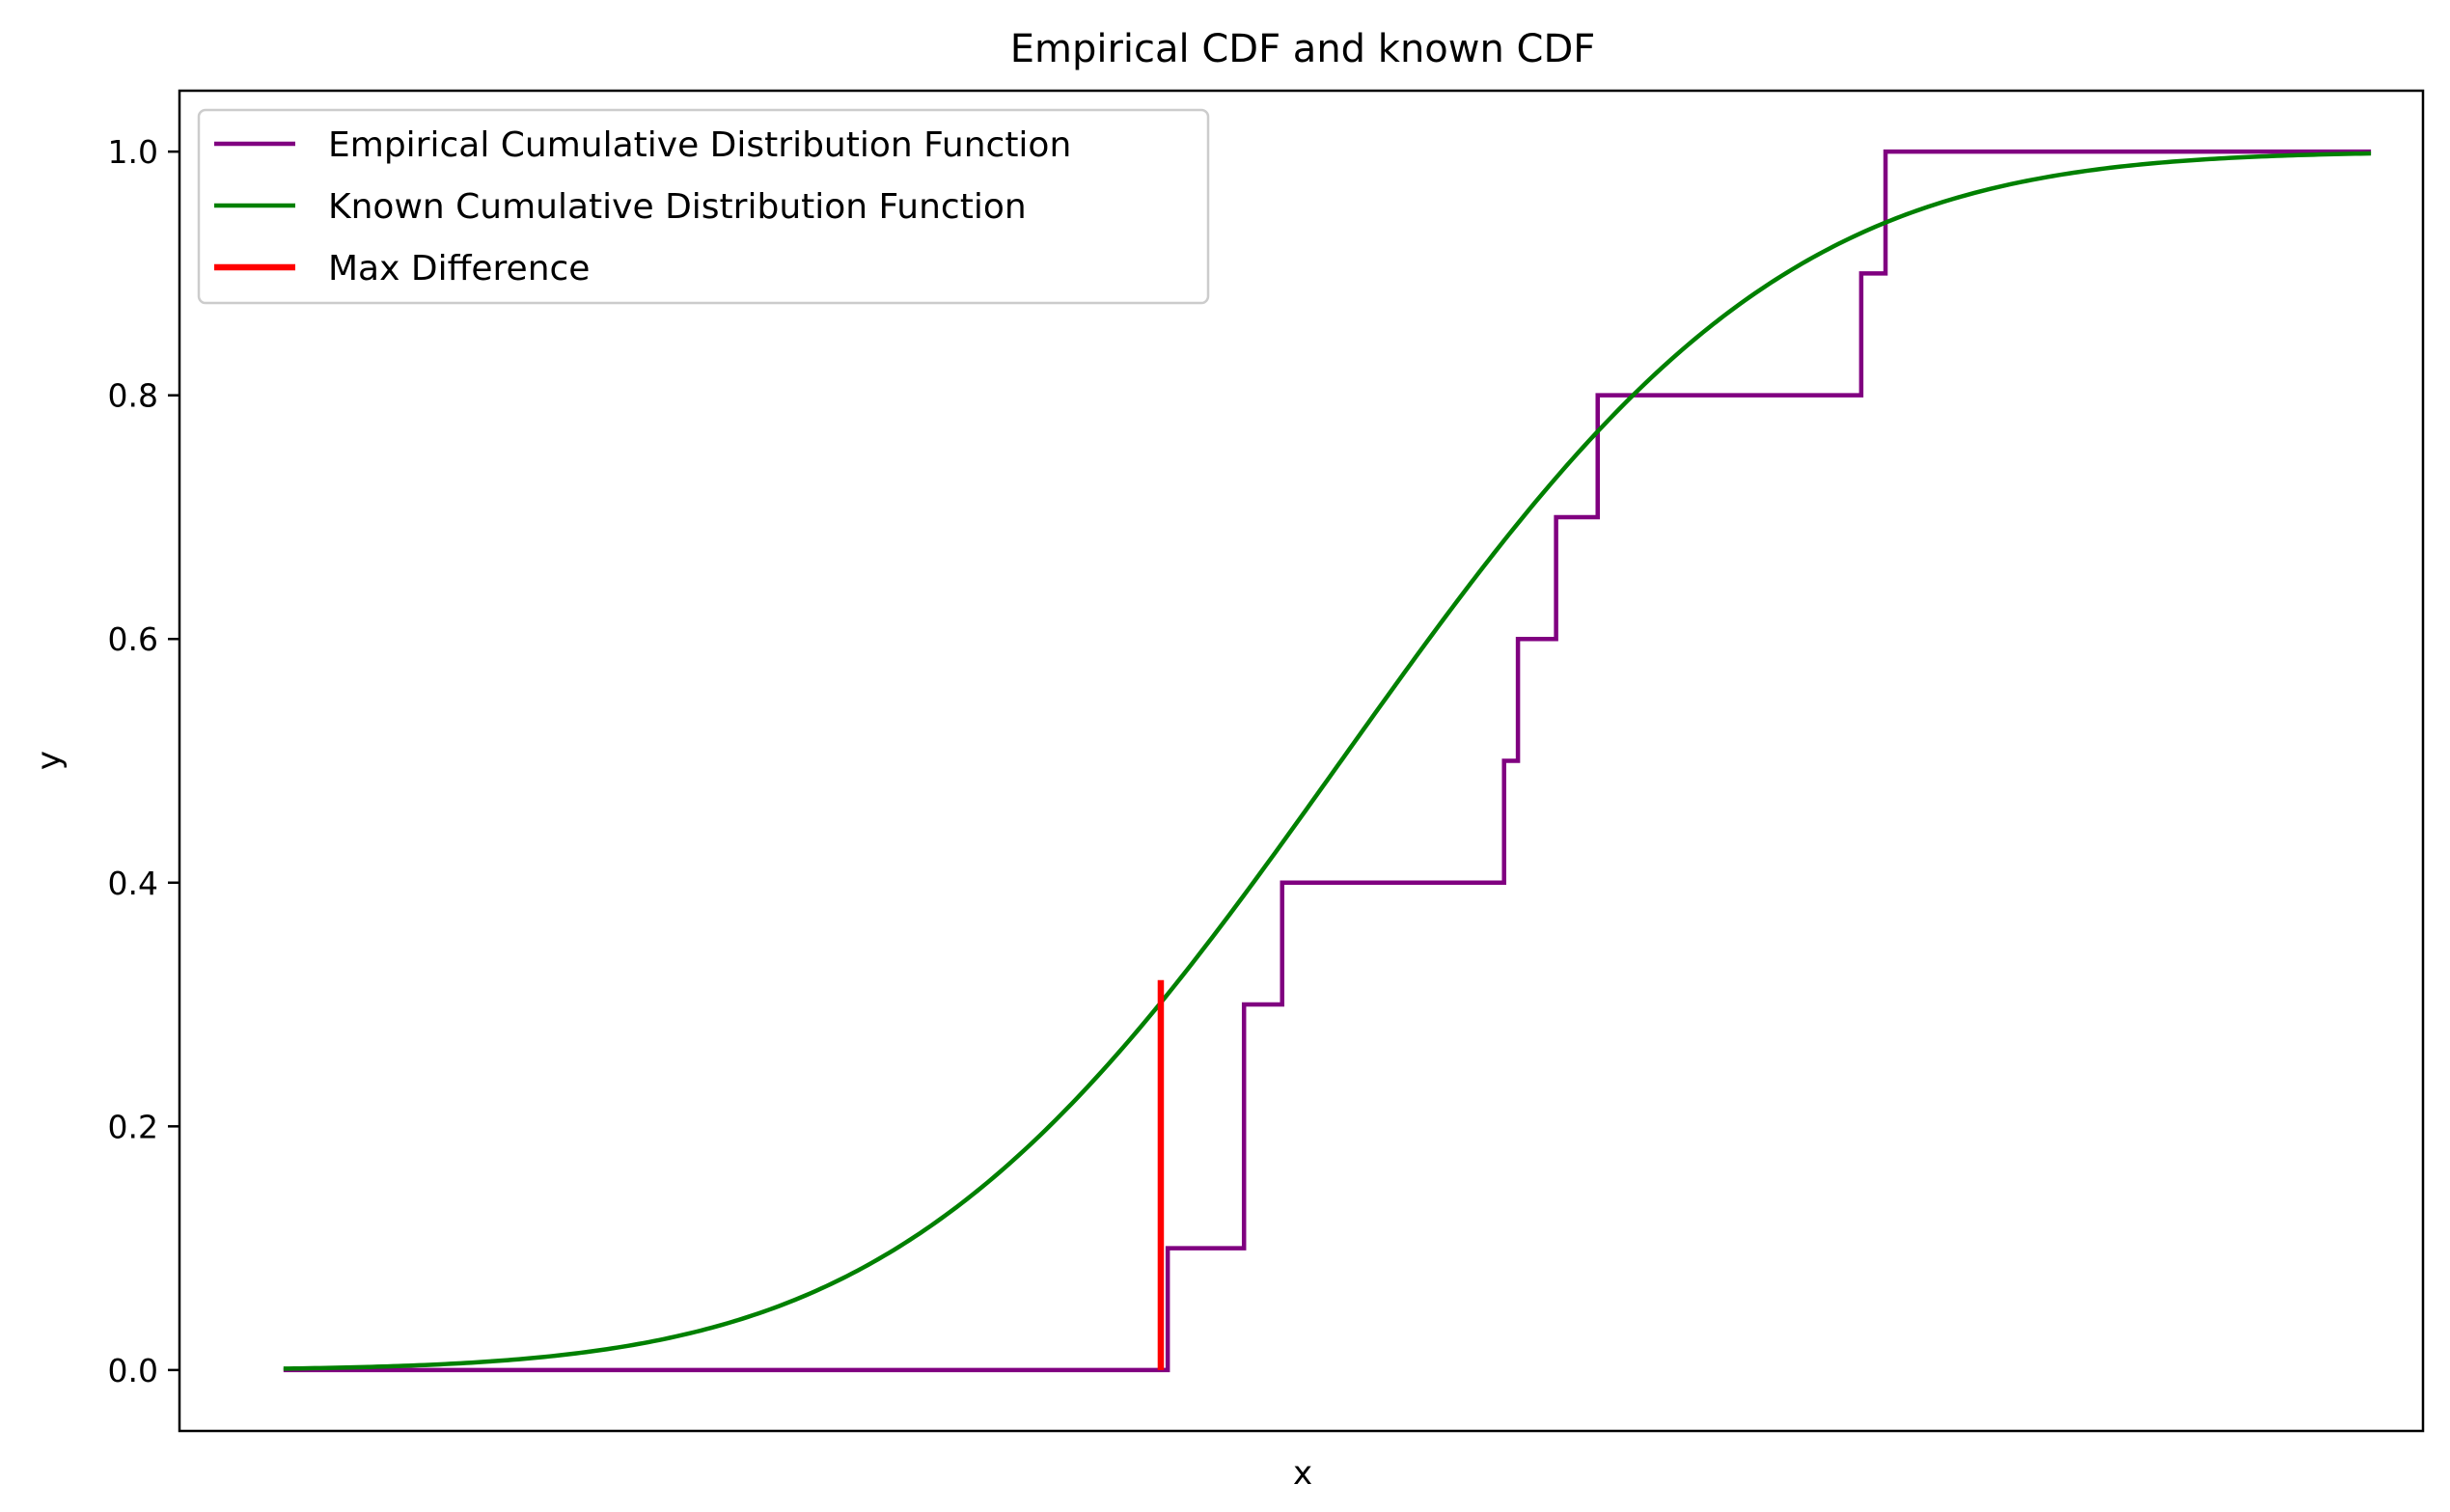  What do you see at coordinates (133, 152) in the screenshot?
I see `y-tick-label: 1.0` at bounding box center [133, 152].